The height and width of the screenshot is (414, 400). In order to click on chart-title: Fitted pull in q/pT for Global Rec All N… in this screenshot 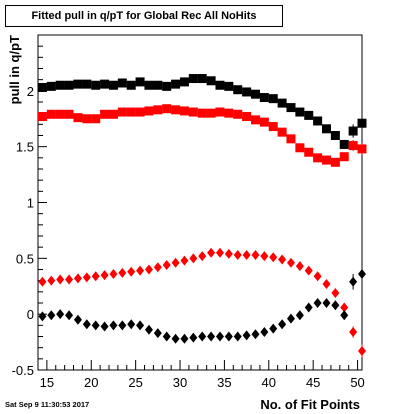, I will do `click(144, 16)`.